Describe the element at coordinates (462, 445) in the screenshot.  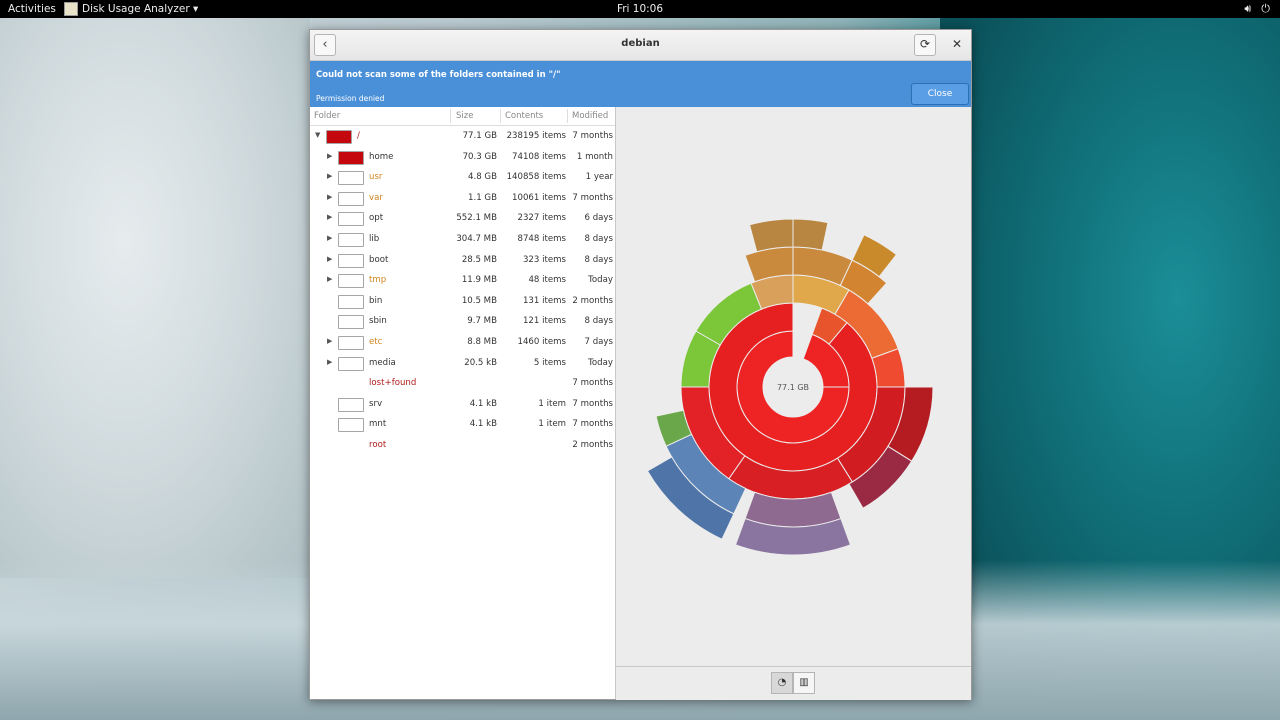
I see `tree-row: root 2 months` at that location.